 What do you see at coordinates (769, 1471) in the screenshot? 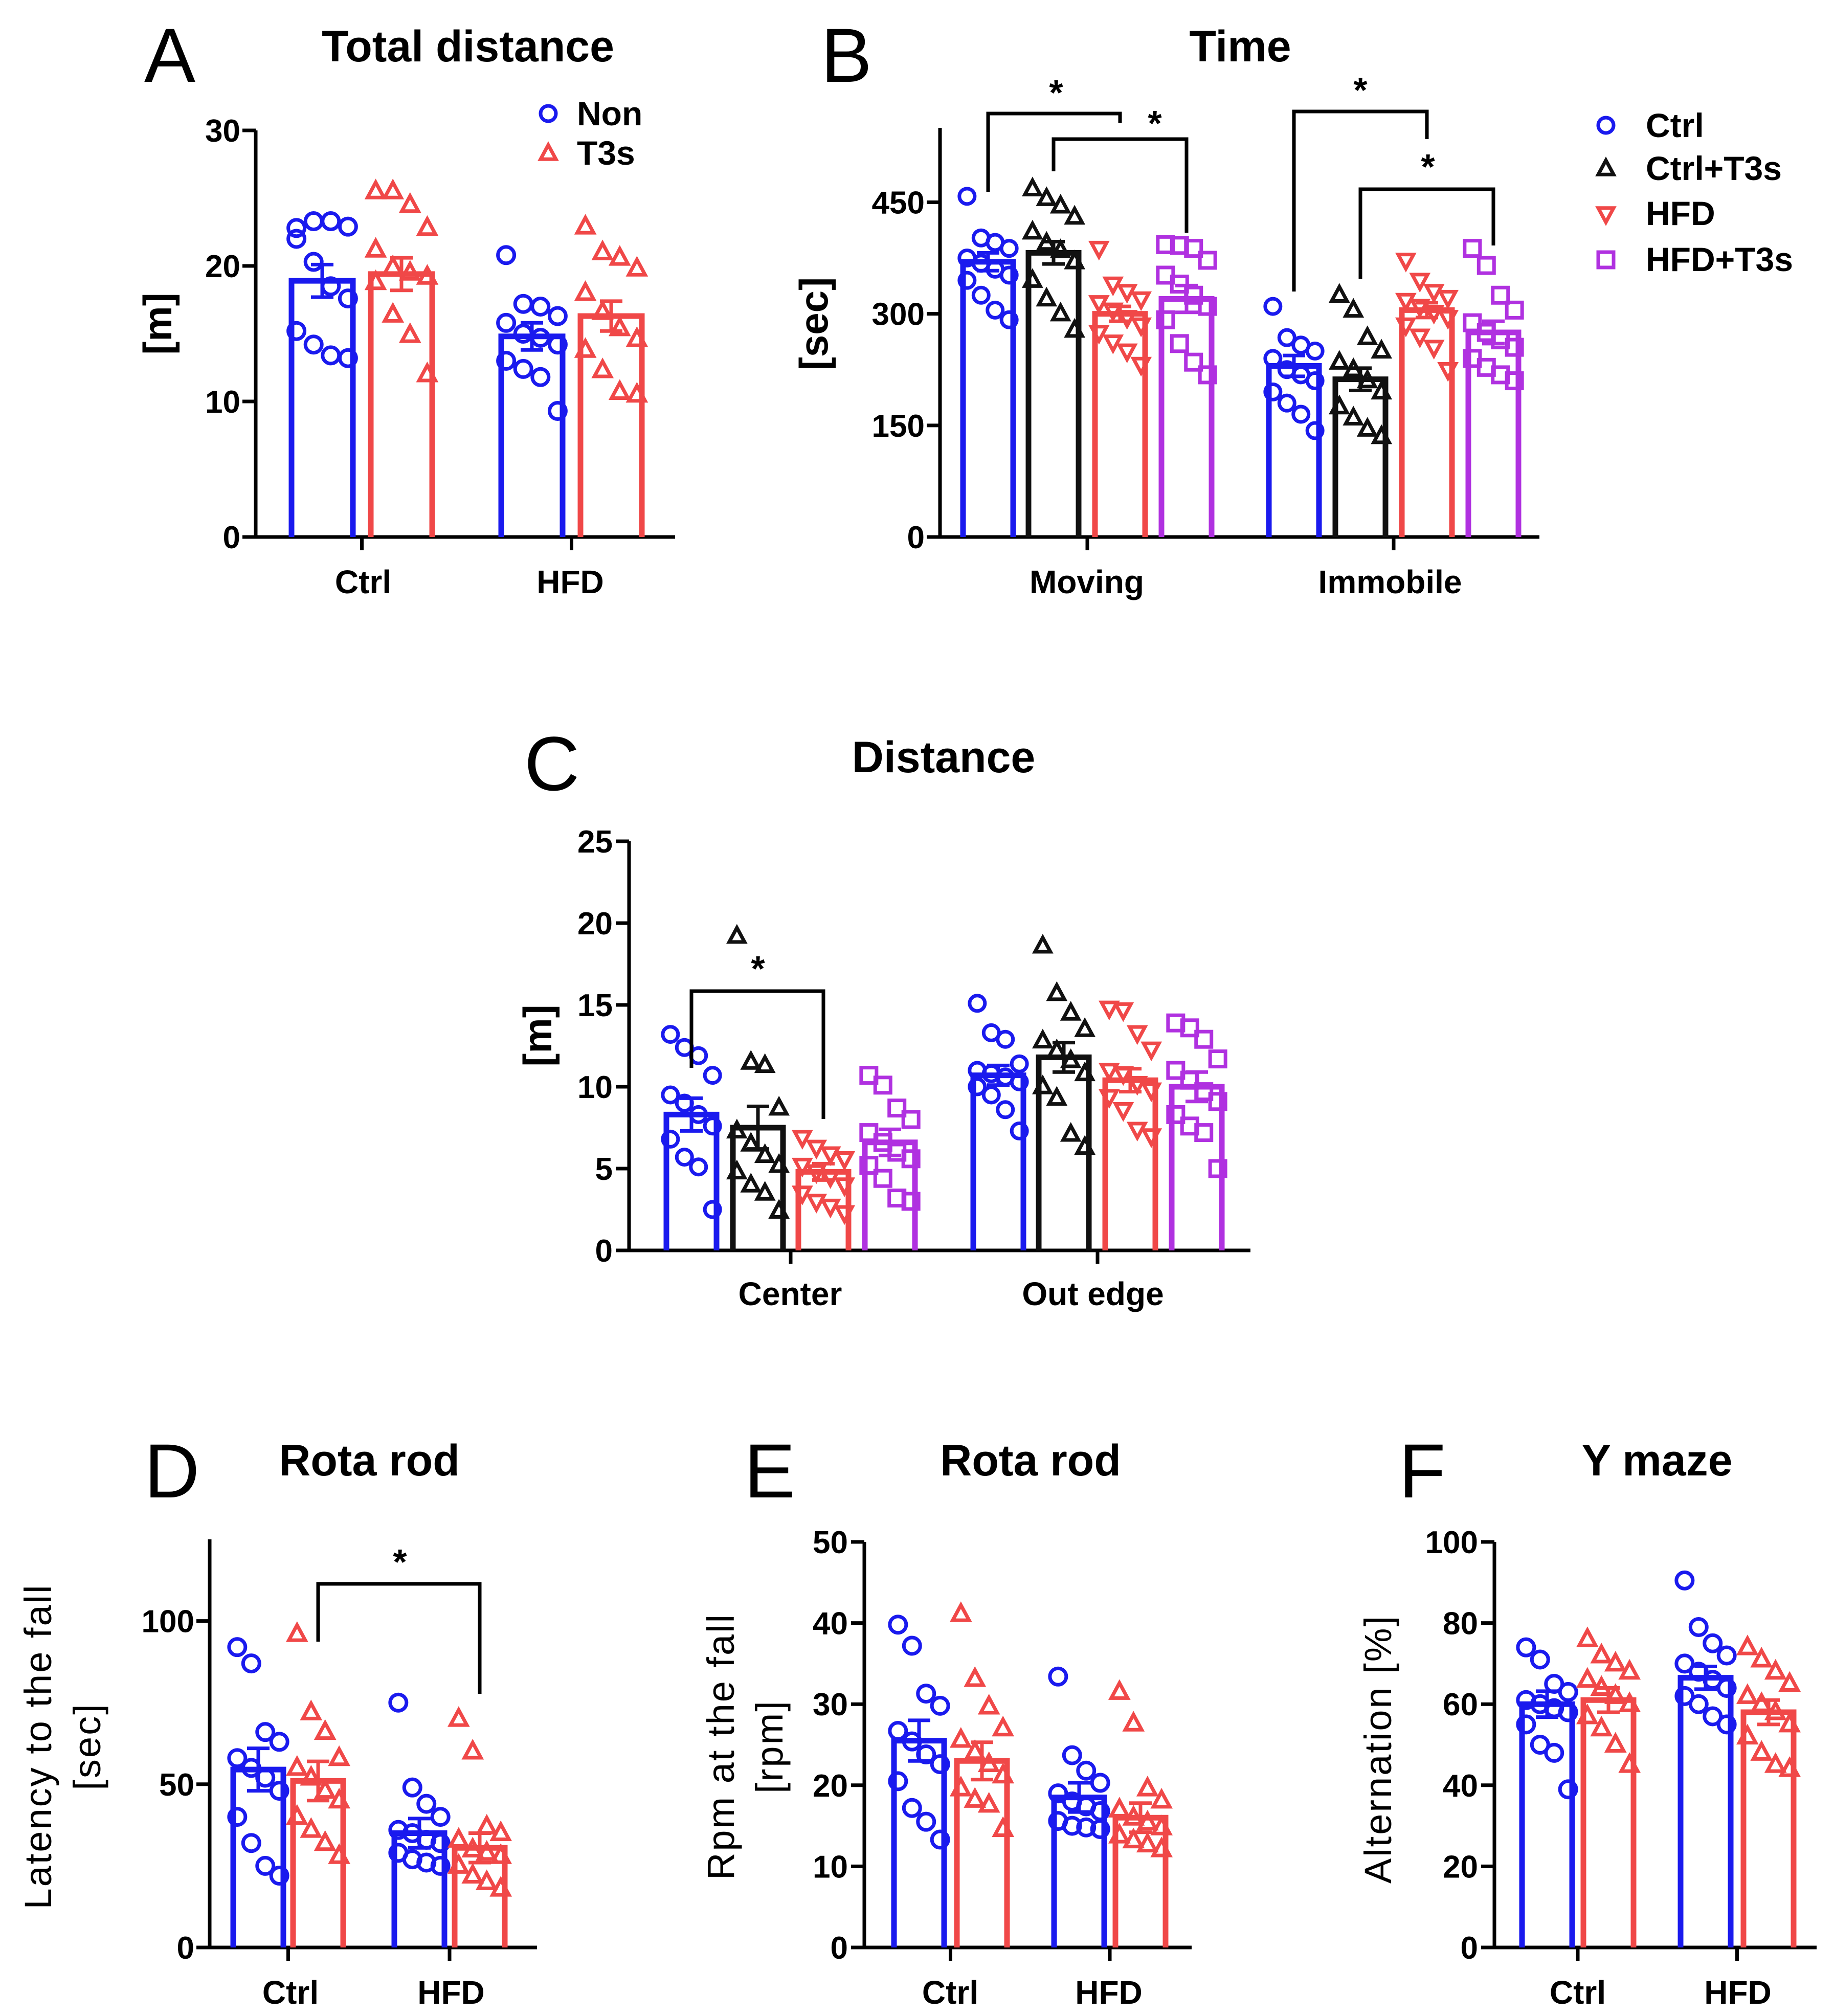
I see `panel-e-letter: E` at bounding box center [769, 1471].